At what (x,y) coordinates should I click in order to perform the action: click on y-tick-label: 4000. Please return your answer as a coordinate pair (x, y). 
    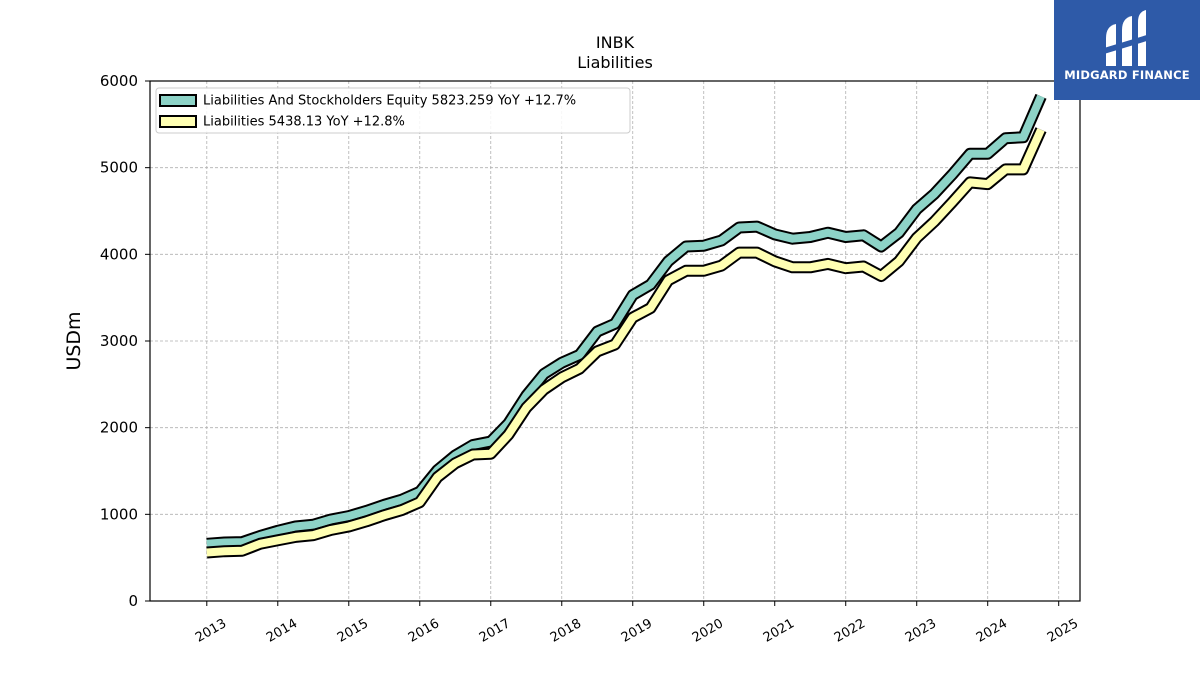
    Looking at the image, I should click on (119, 254).